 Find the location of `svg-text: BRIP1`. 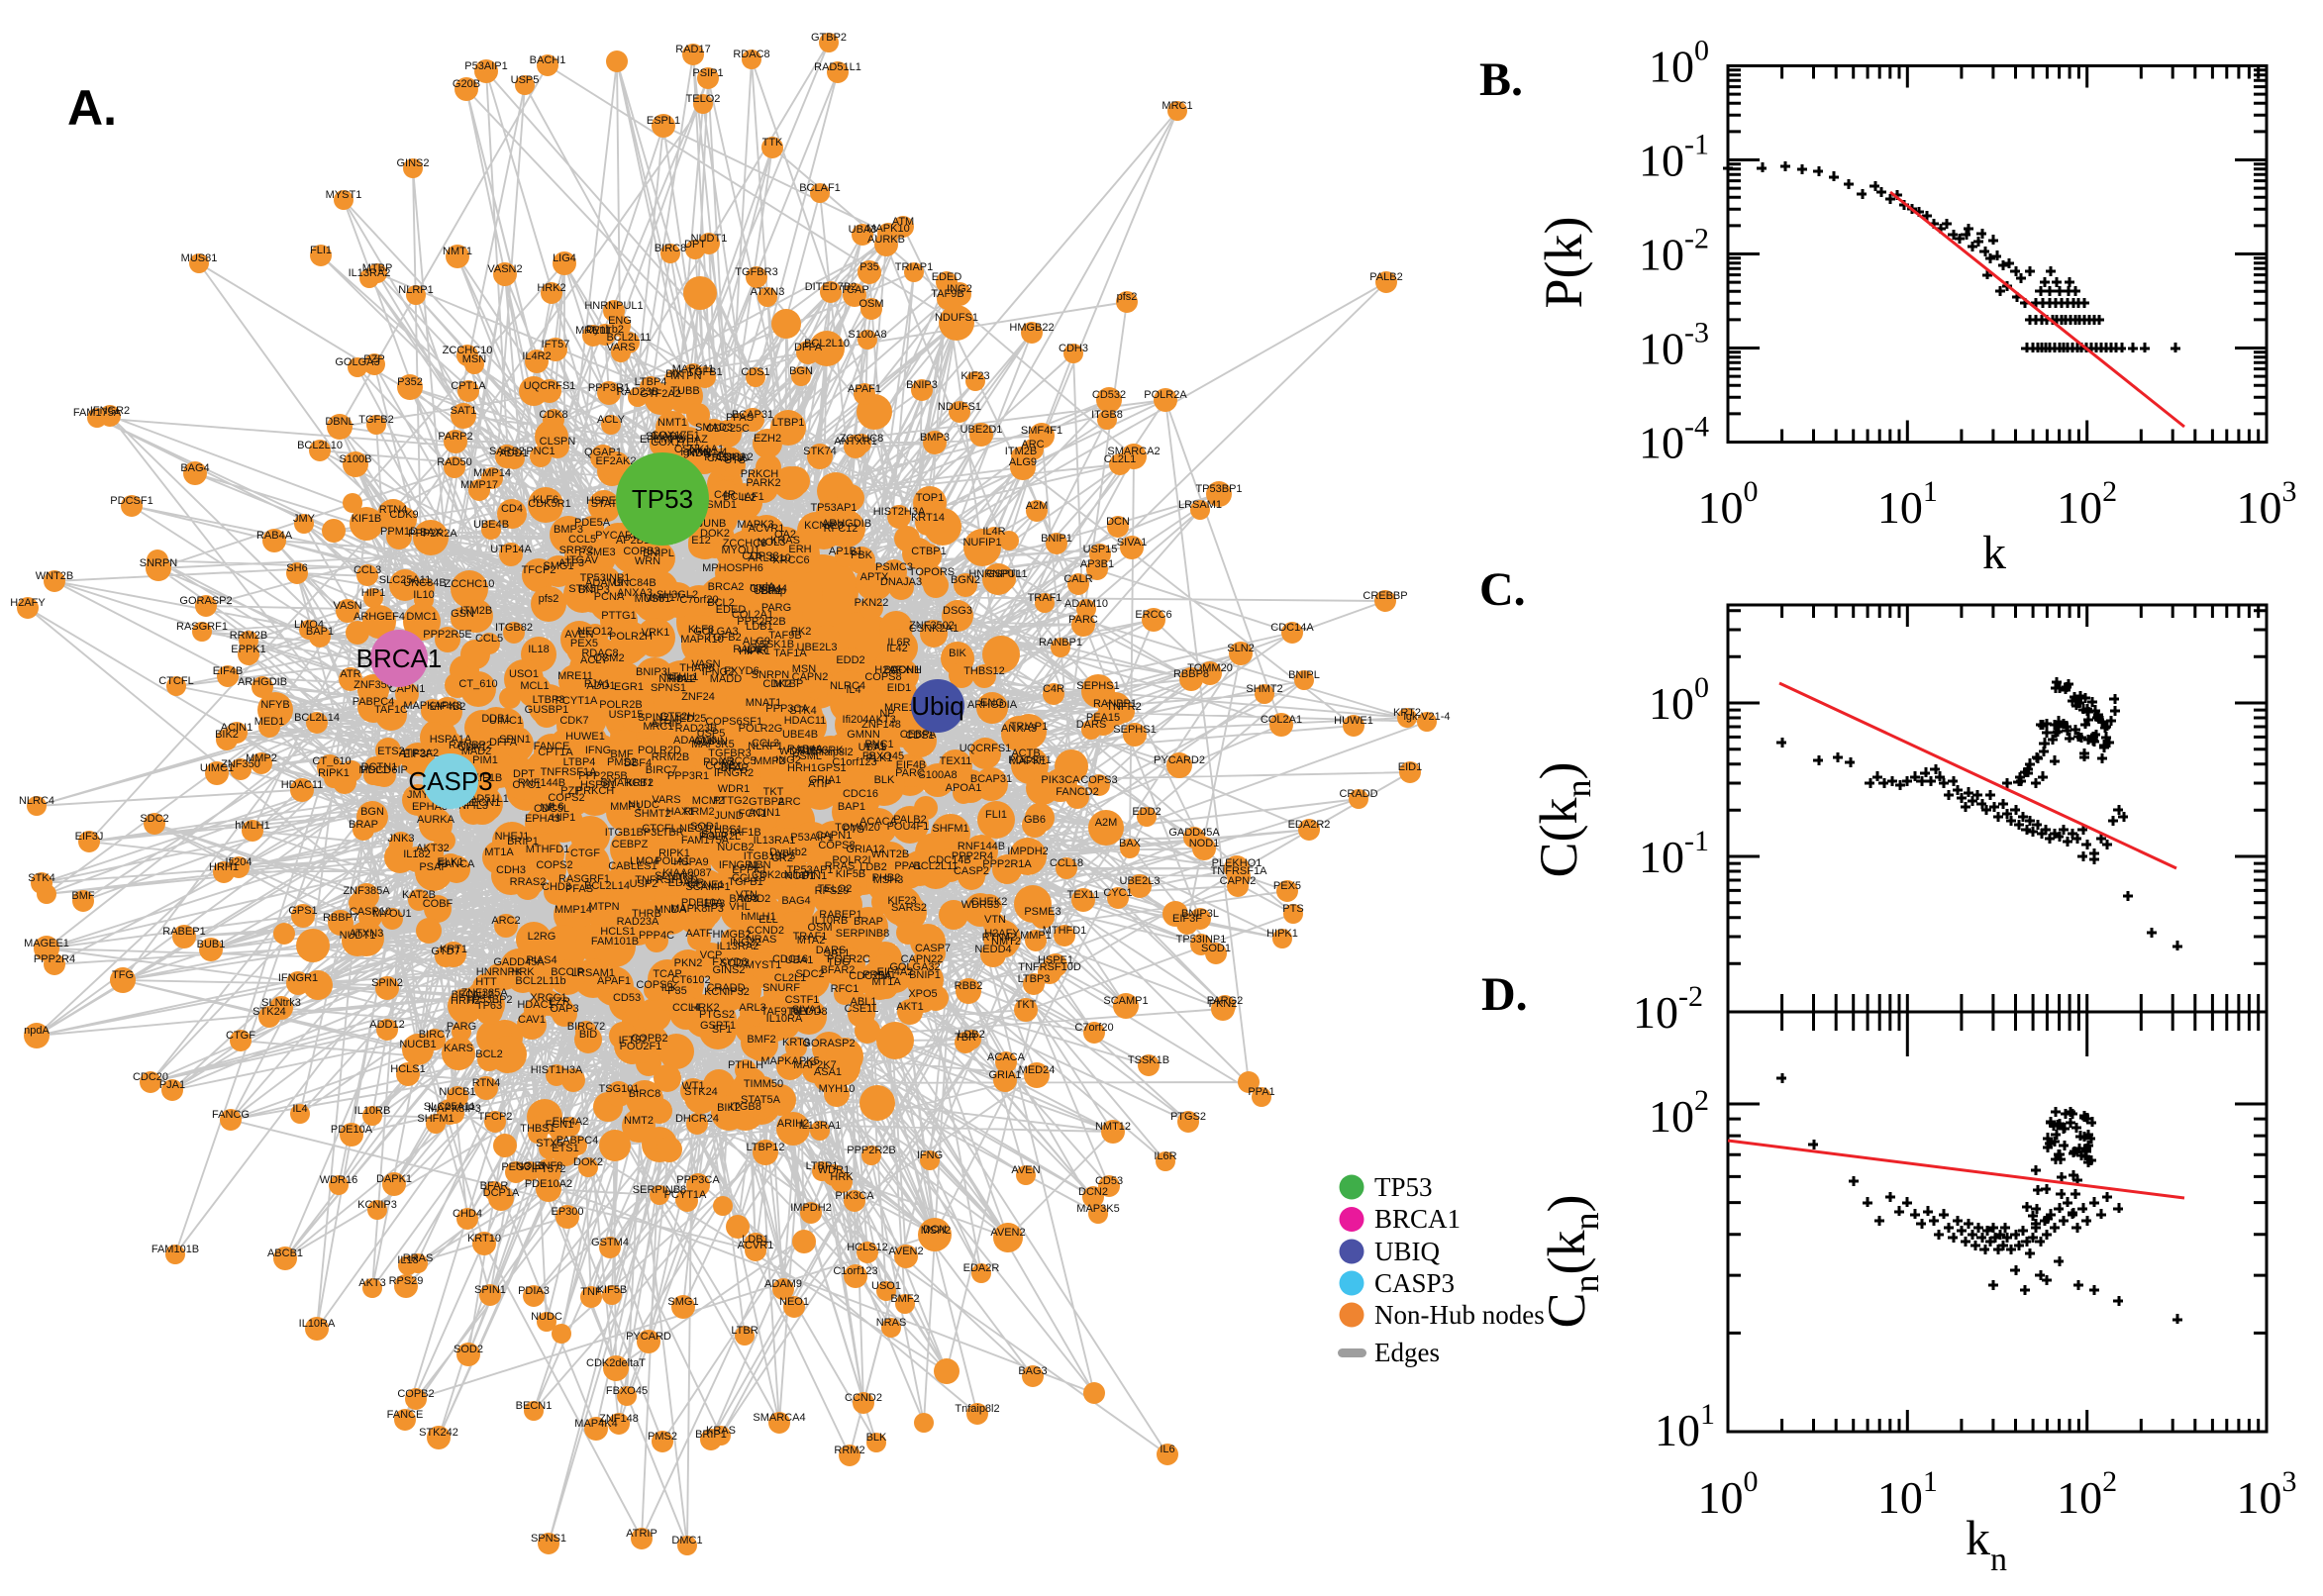

svg-text: BRIP1 is located at coordinates (711, 1435).